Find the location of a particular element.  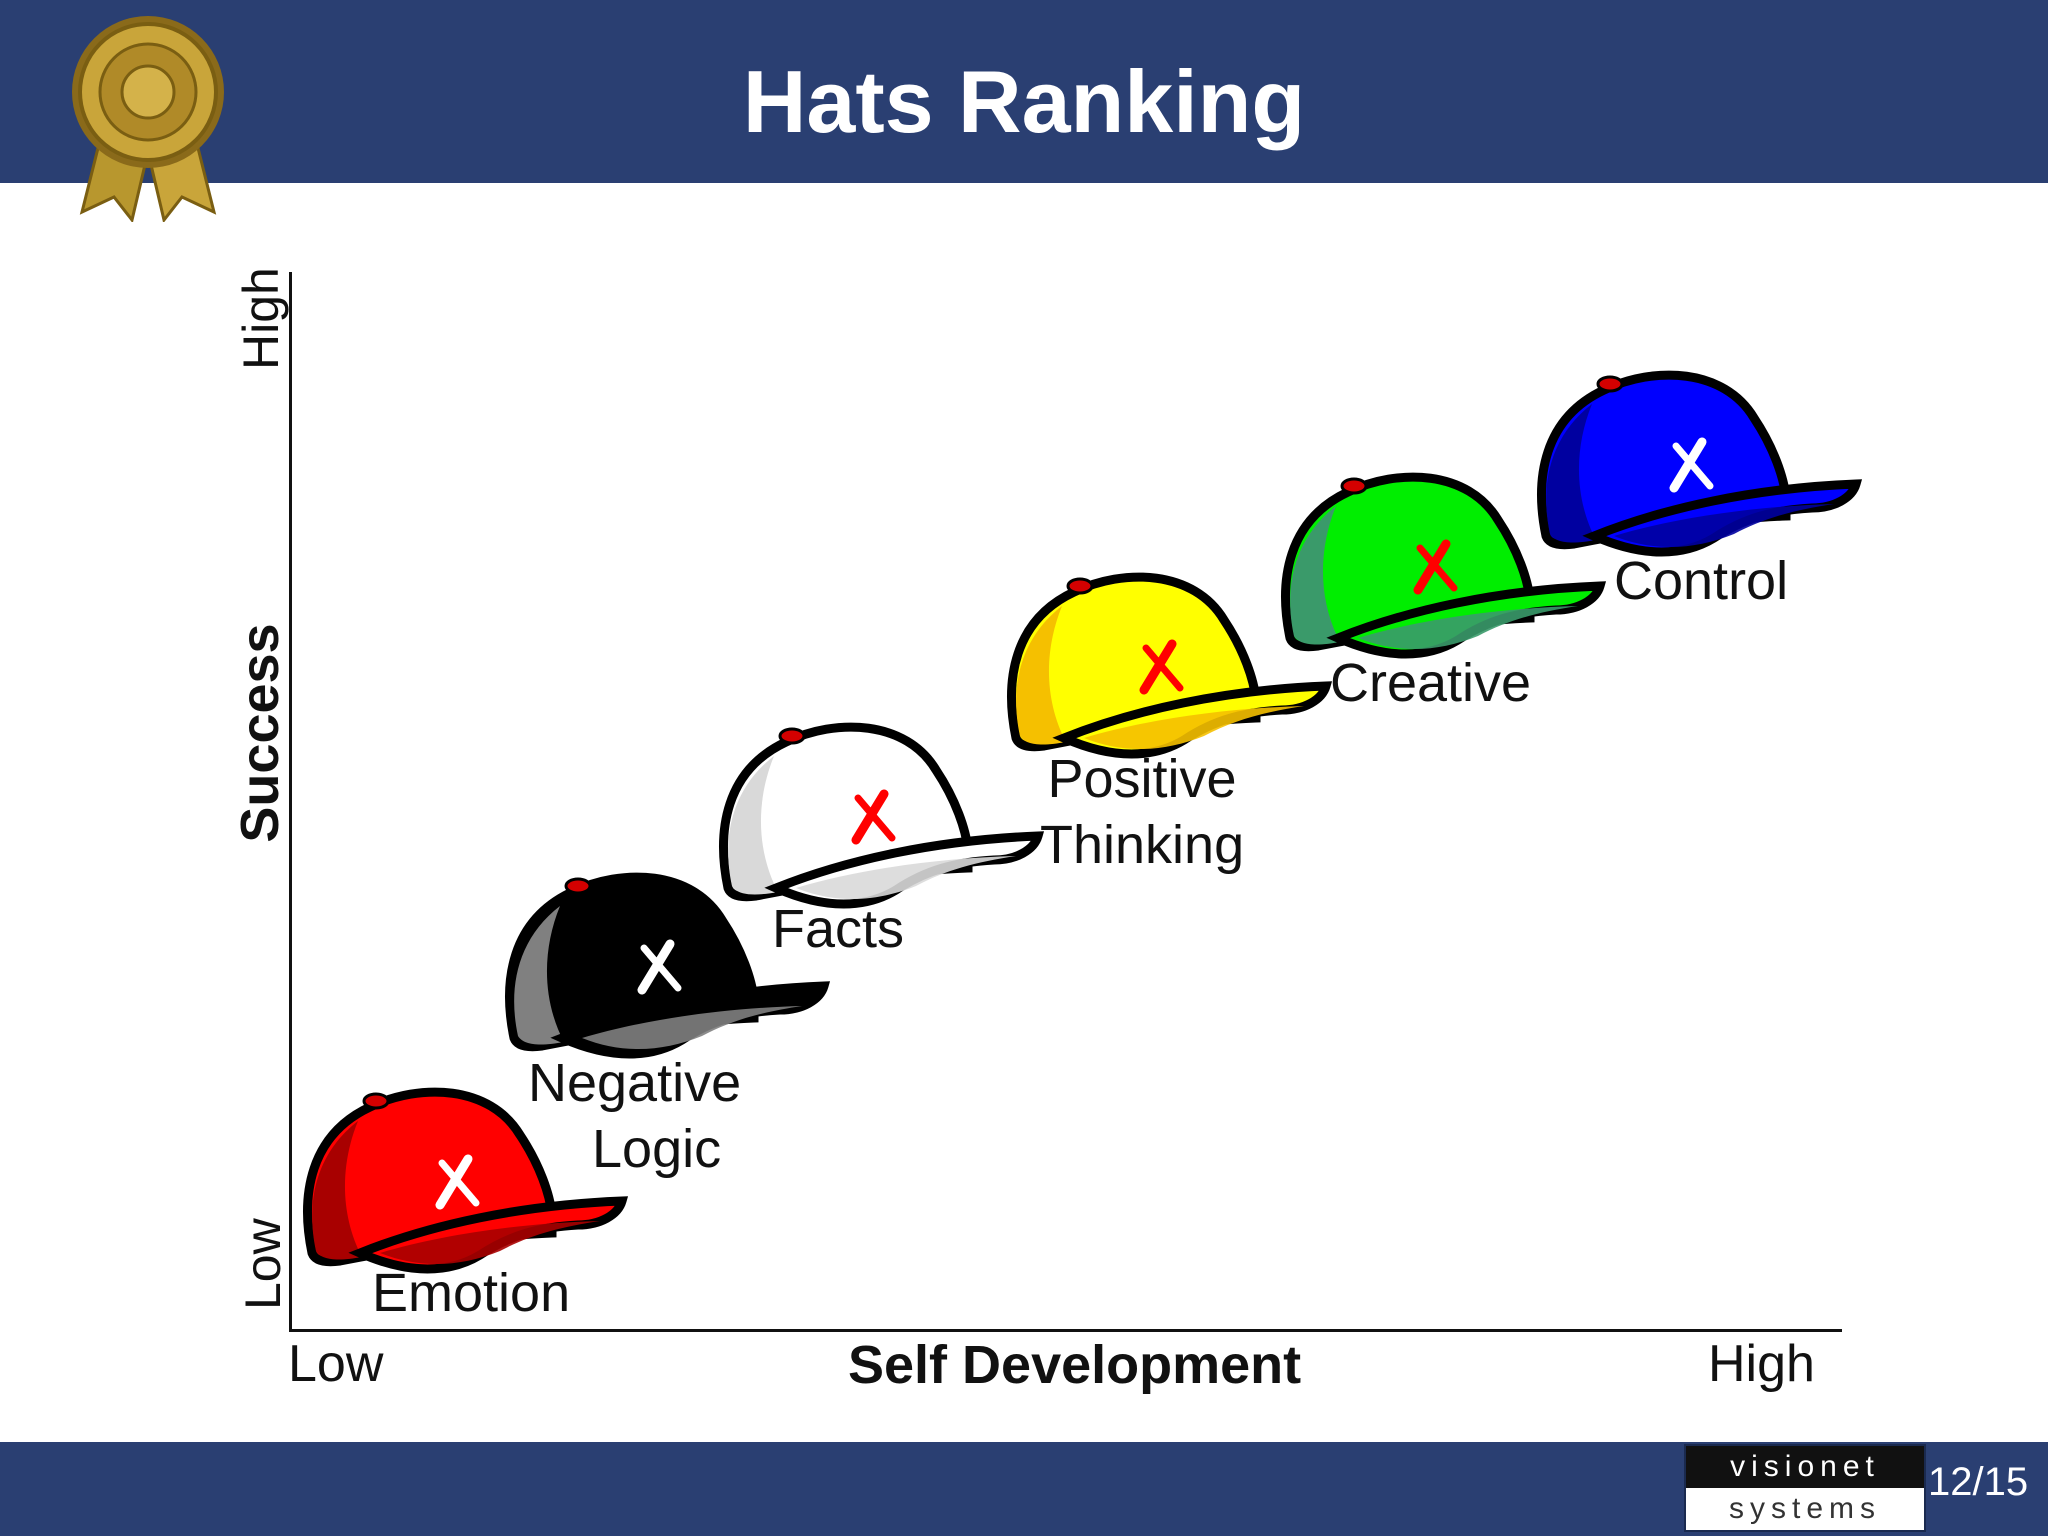

hat-positive-thinking-icon is located at coordinates (1170, 665).